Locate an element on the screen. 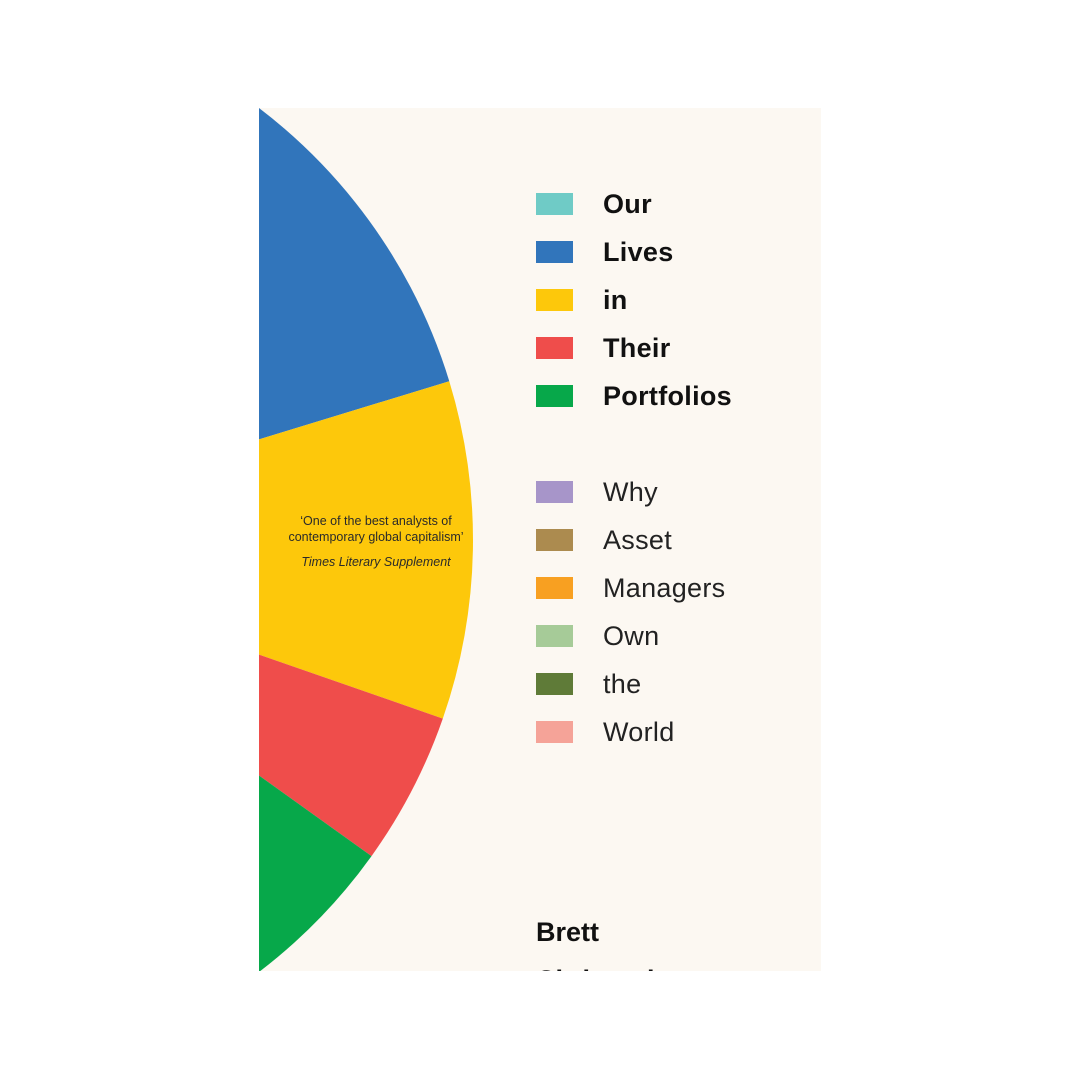 This screenshot has width=1080, height=1080. author-last-name: Christophers is located at coordinates (620, 963).